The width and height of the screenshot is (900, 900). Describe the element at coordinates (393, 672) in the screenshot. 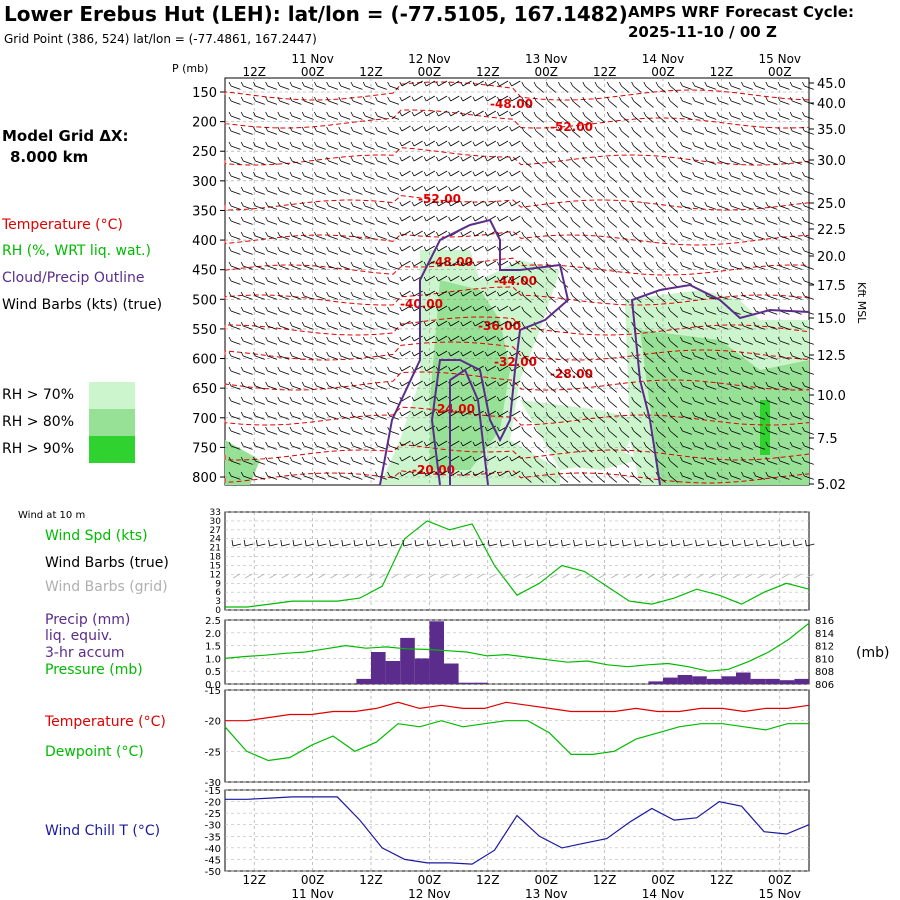

I see `precip-bar` at that location.